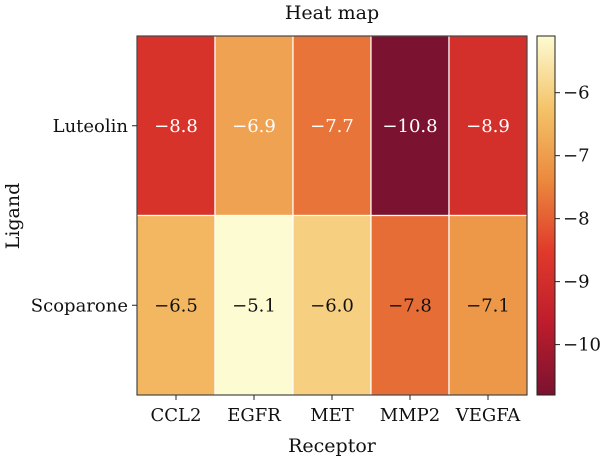 This screenshot has width=600, height=462. I want to click on y-axis-ticks: Luteolin Scoparone, so click(84, 216).